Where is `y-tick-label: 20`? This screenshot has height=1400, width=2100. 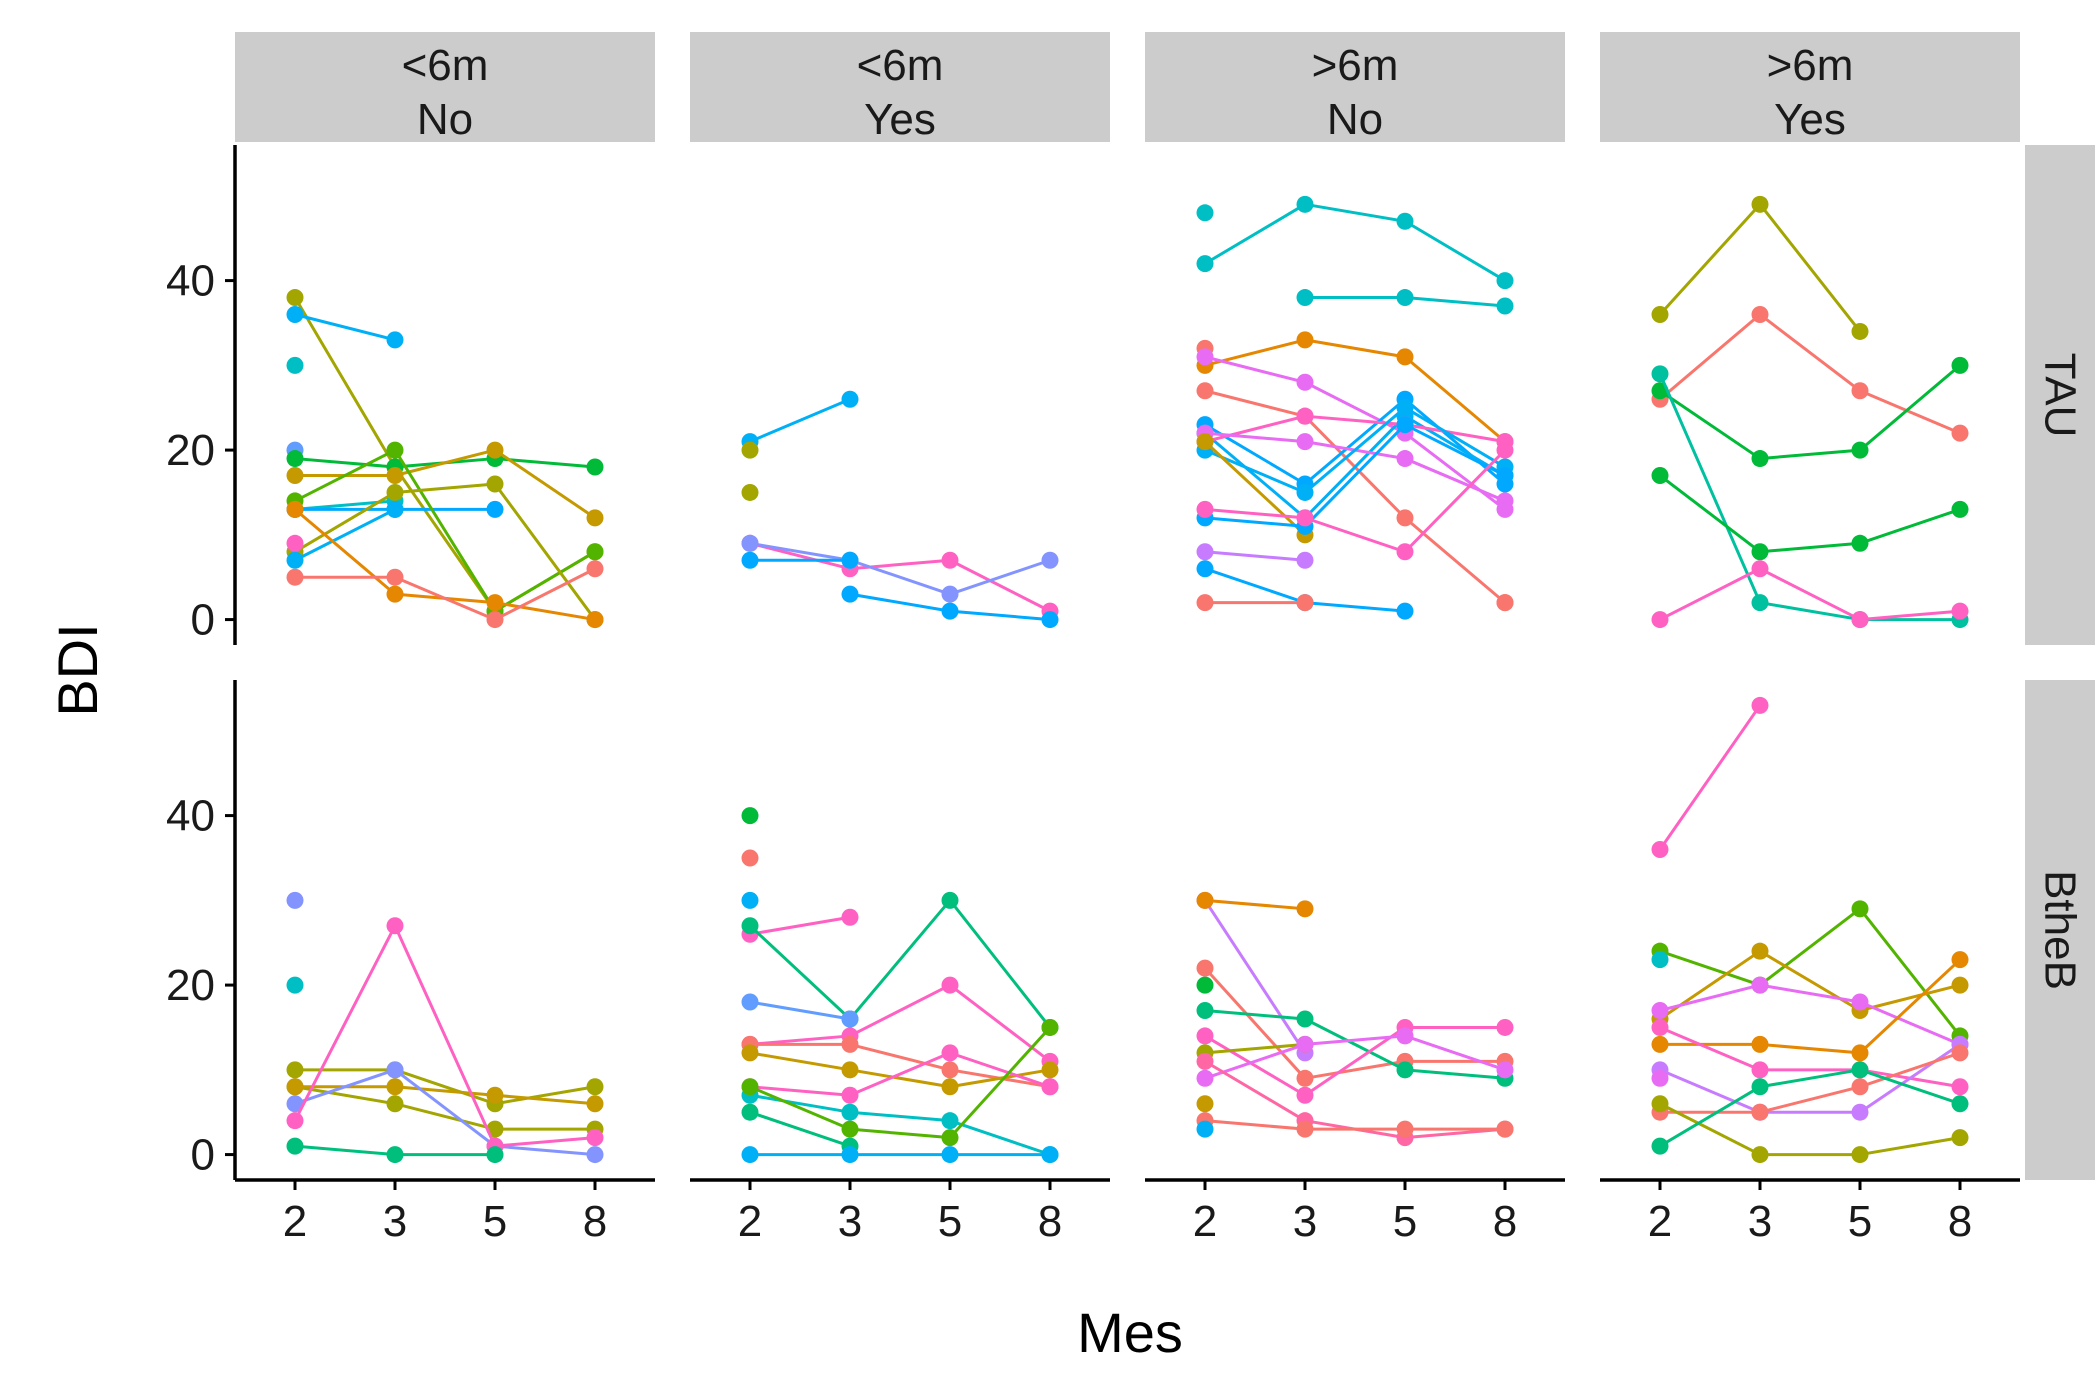 y-tick-label: 20 is located at coordinates (190, 985).